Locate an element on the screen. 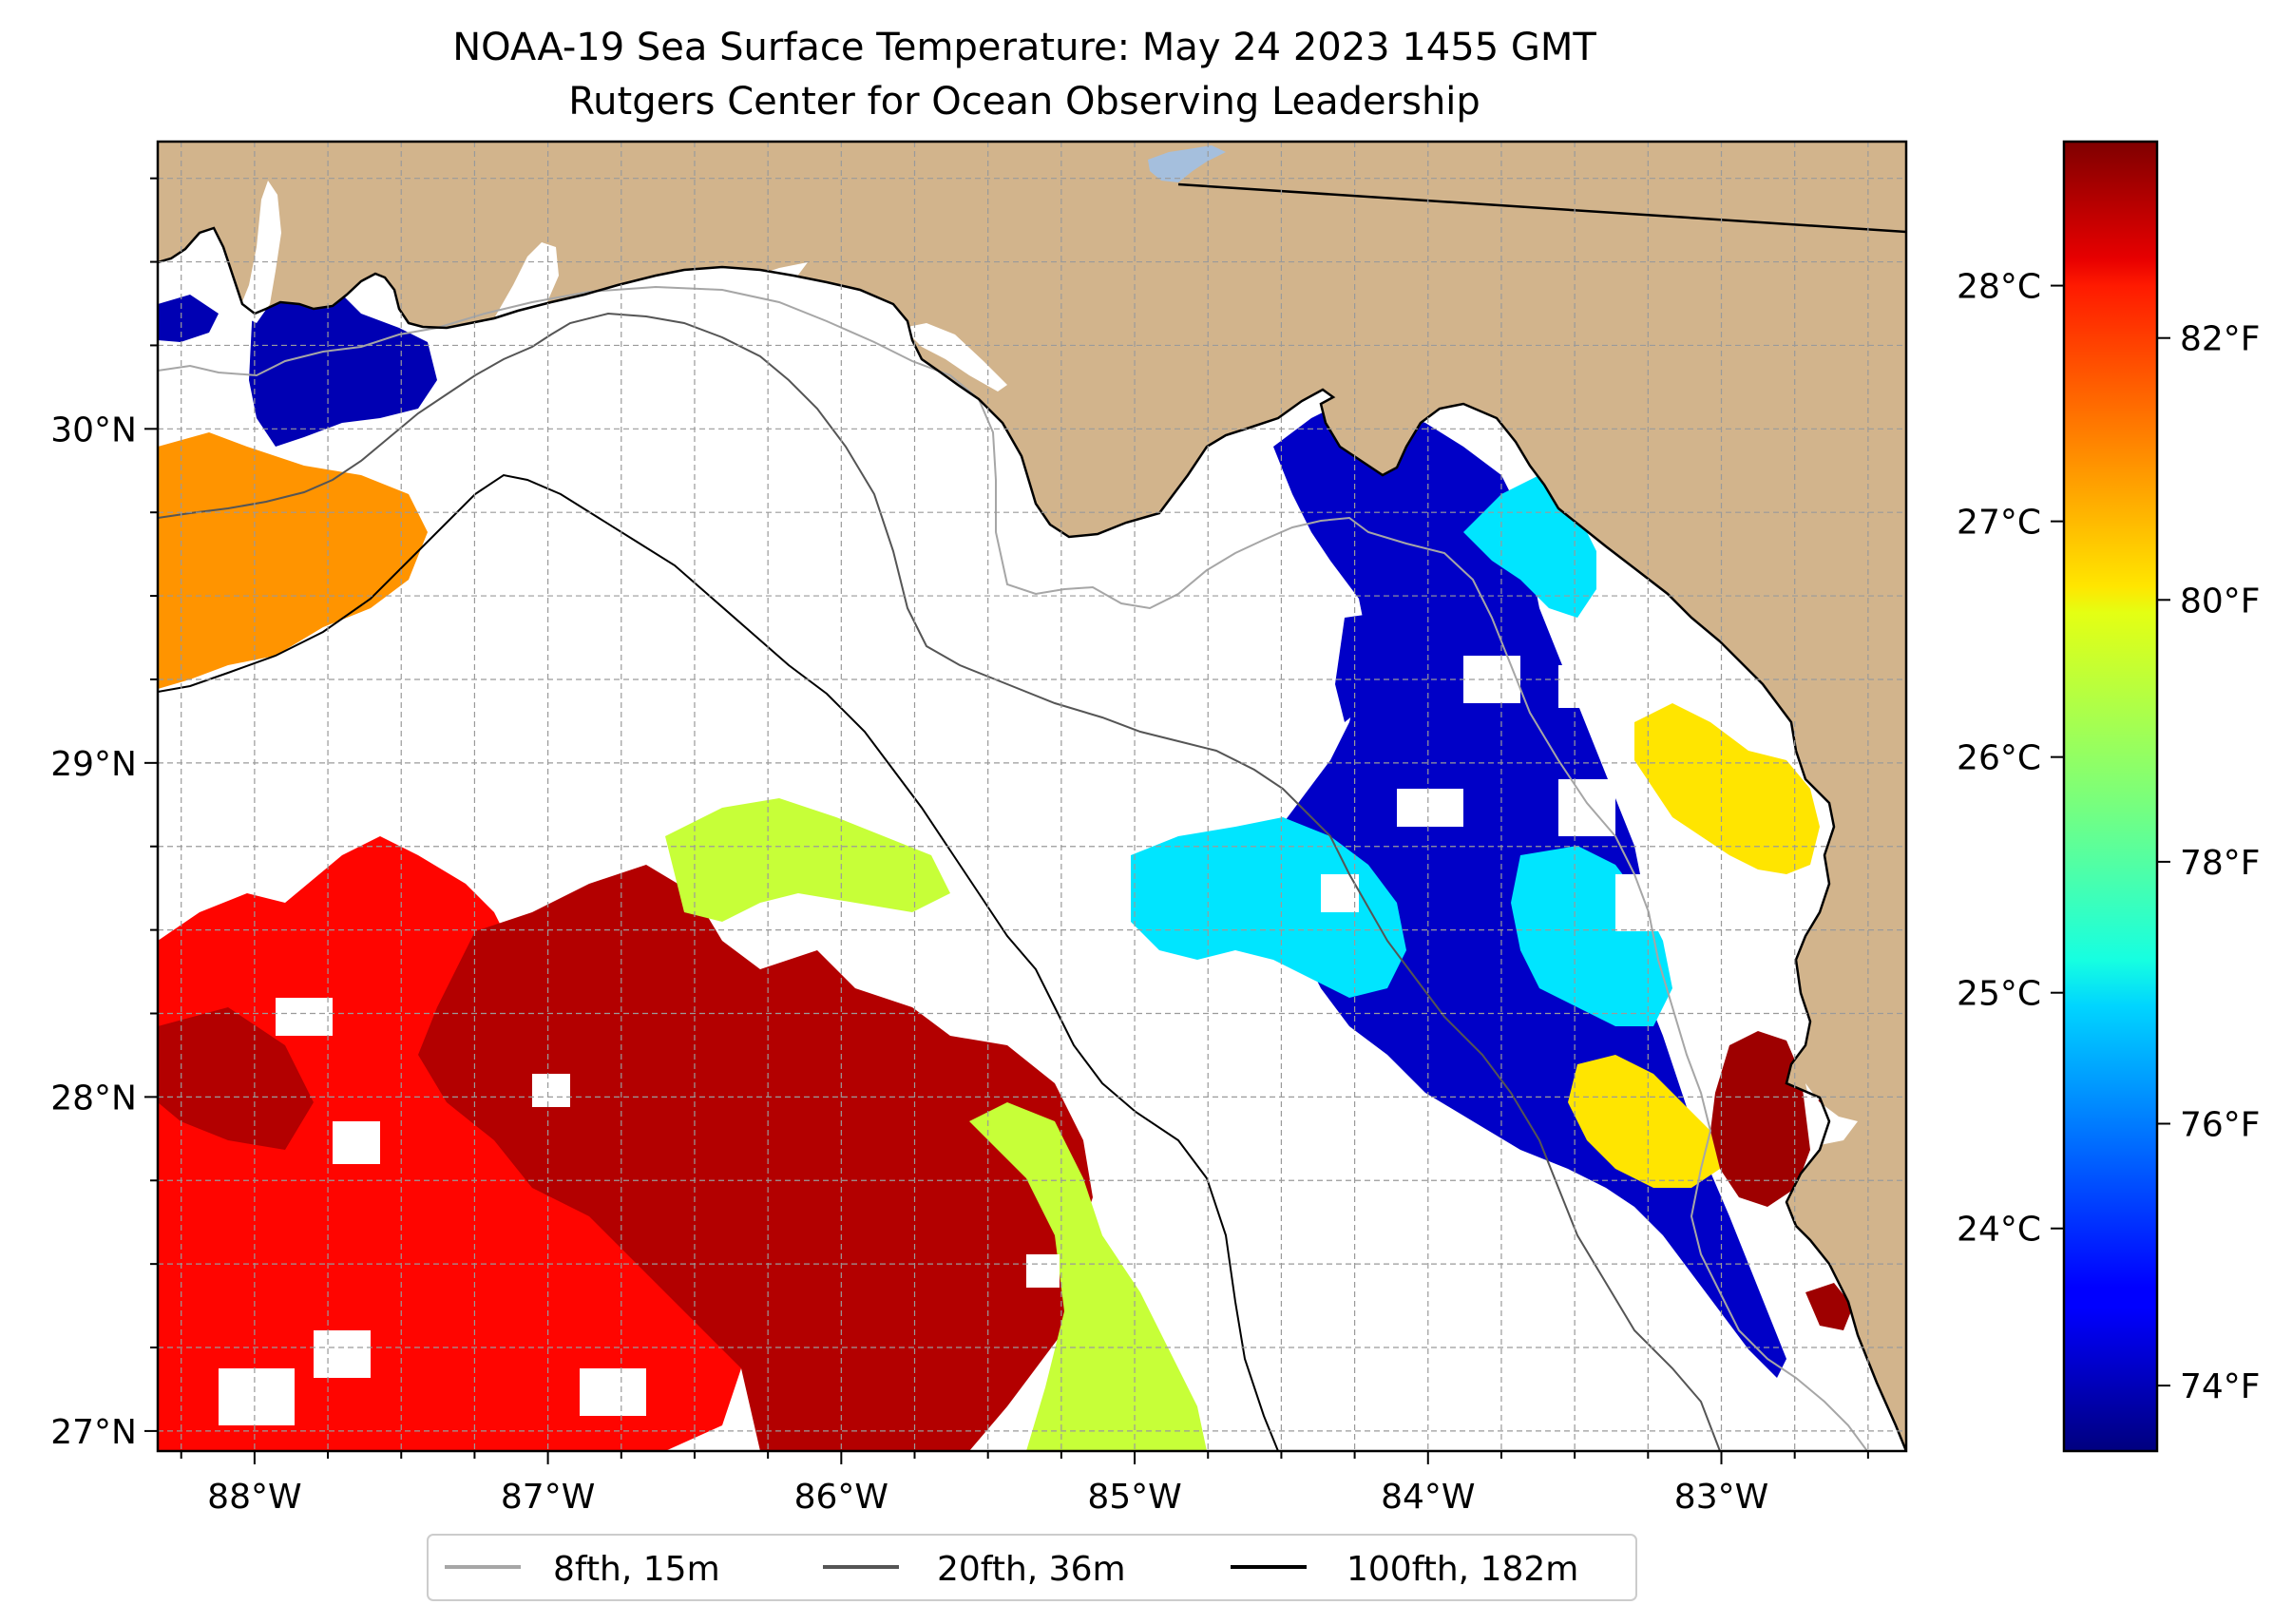 This screenshot has width=2292, height=1624. lon-tick-label: 86°W is located at coordinates (841, 1497).